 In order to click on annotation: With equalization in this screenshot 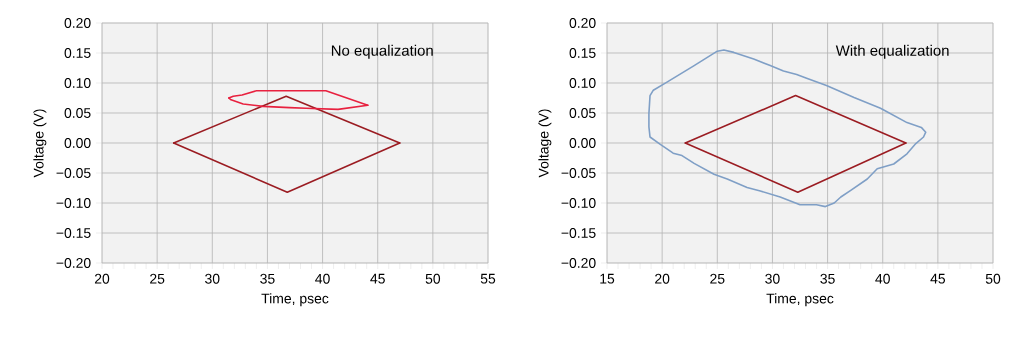, I will do `click(892, 51)`.